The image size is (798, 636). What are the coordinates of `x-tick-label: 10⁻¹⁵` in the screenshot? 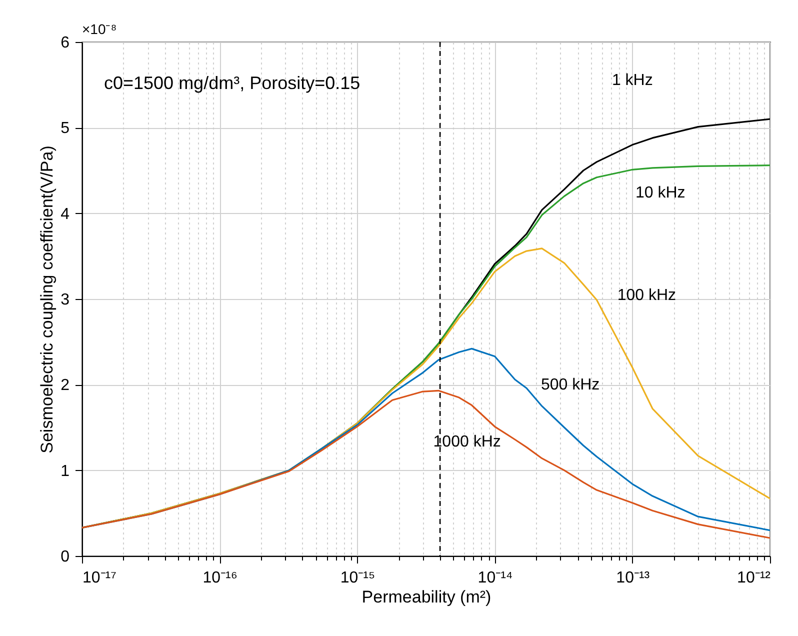 It's located at (358, 578).